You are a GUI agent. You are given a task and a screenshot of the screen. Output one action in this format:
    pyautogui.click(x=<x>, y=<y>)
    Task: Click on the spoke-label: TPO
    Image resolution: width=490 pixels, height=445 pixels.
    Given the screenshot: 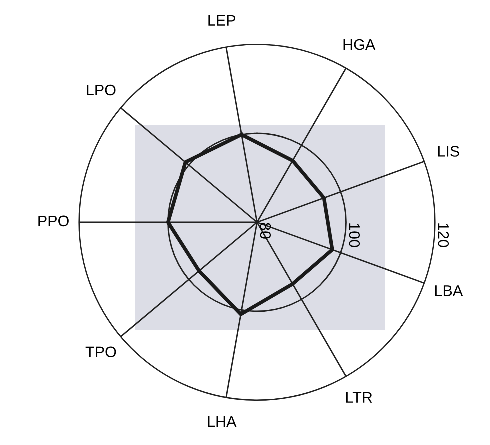 What is the action you would take?
    pyautogui.click(x=101, y=352)
    